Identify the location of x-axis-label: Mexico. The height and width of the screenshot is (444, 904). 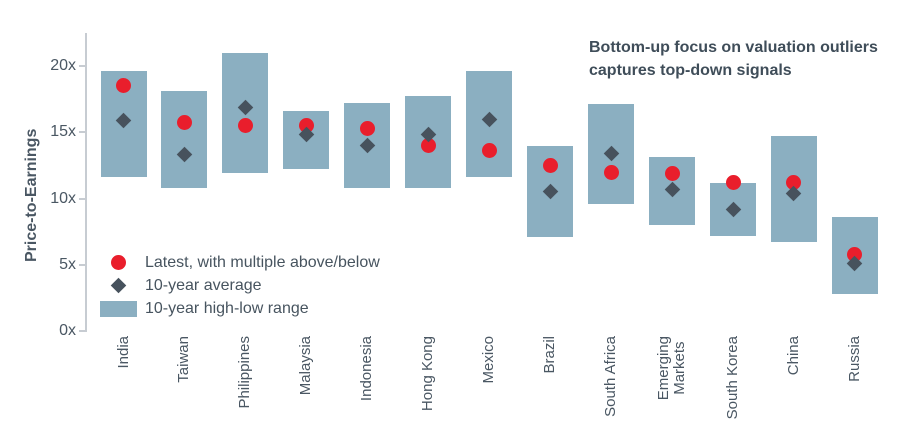
(489, 360).